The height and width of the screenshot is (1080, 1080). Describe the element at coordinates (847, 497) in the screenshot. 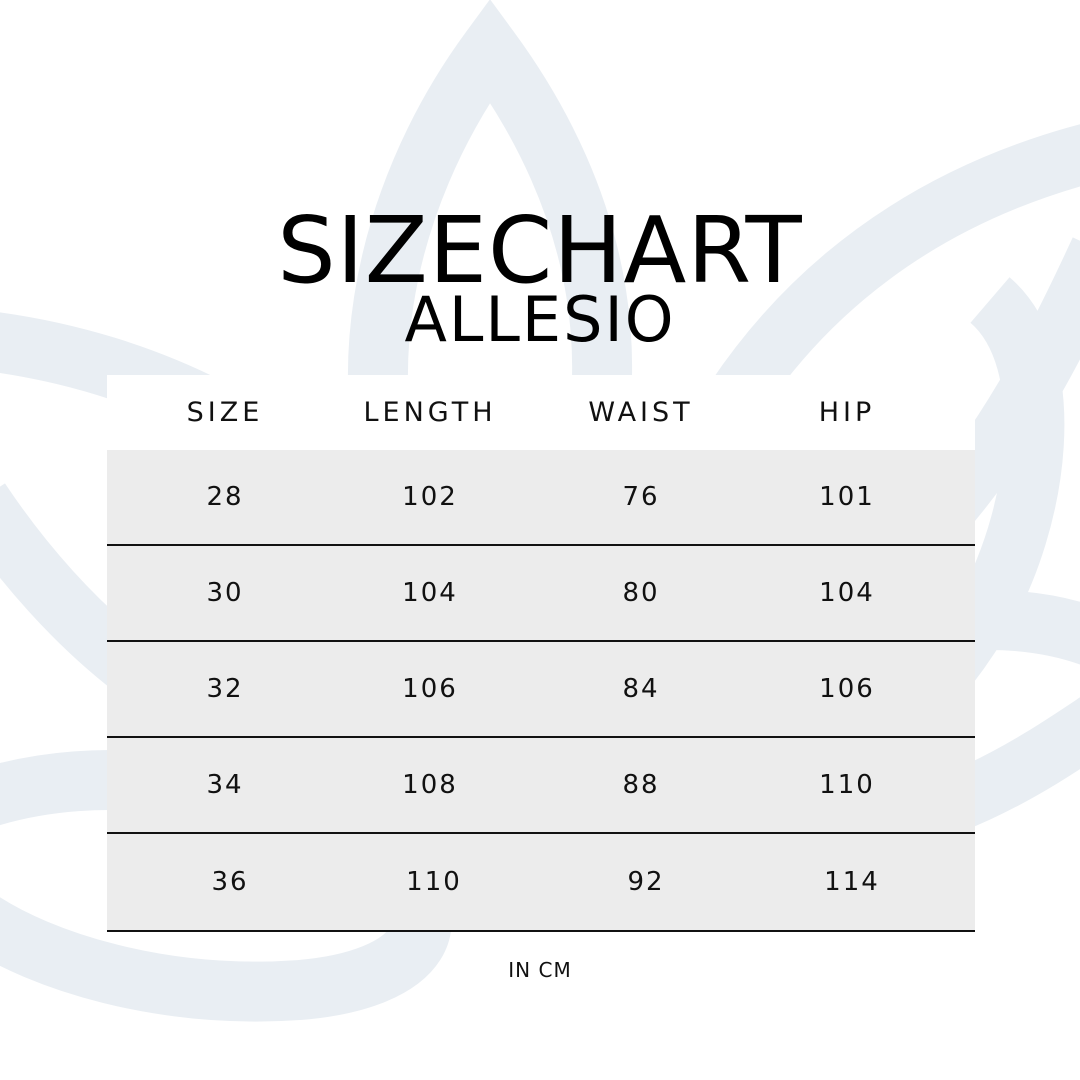

I see `cell-hip: 101` at that location.